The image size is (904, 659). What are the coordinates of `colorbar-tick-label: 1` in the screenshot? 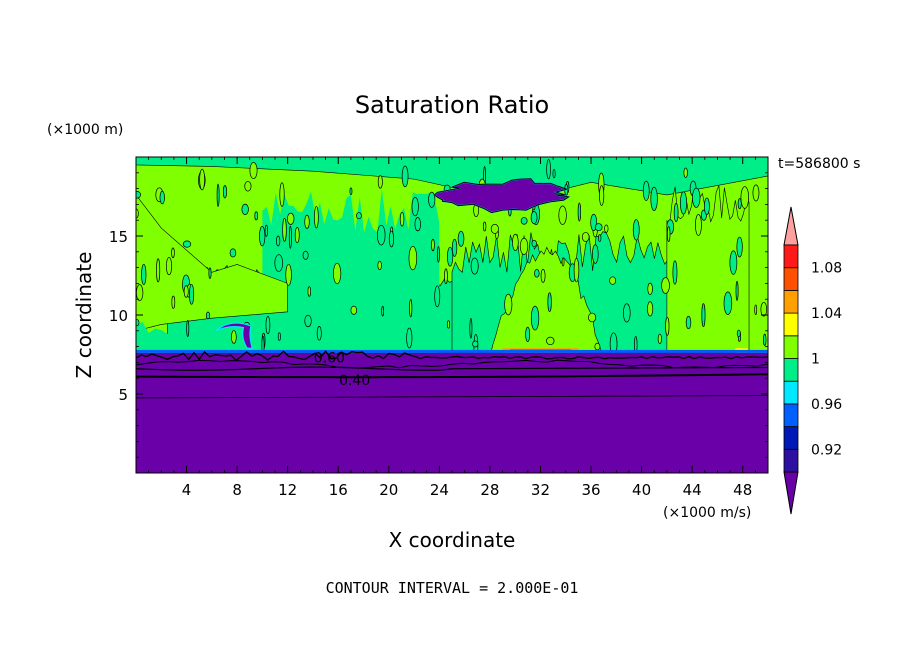 It's located at (815, 360).